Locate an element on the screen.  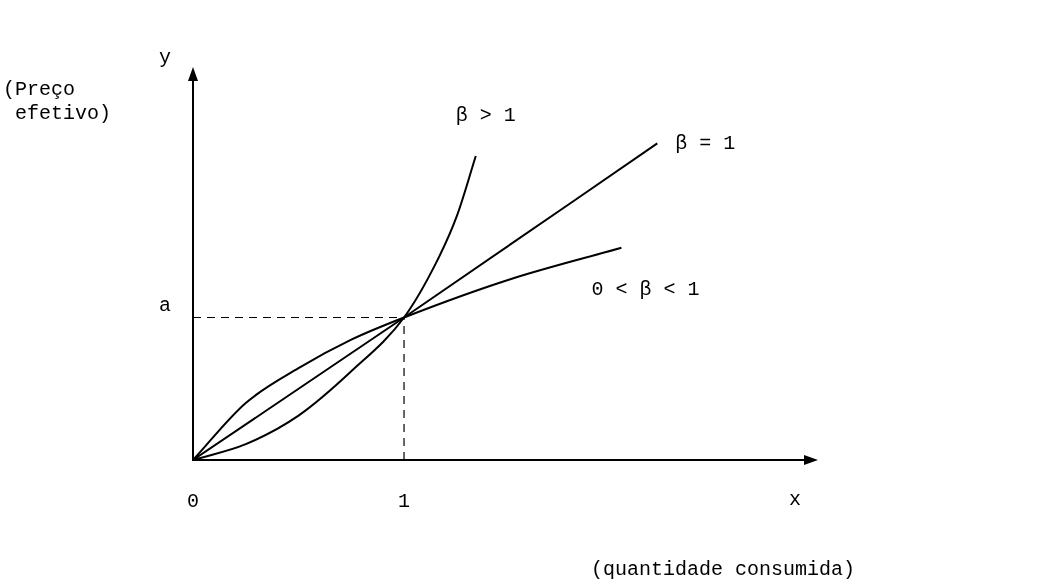
series-label: 0 < β < 1 is located at coordinates (645, 290).